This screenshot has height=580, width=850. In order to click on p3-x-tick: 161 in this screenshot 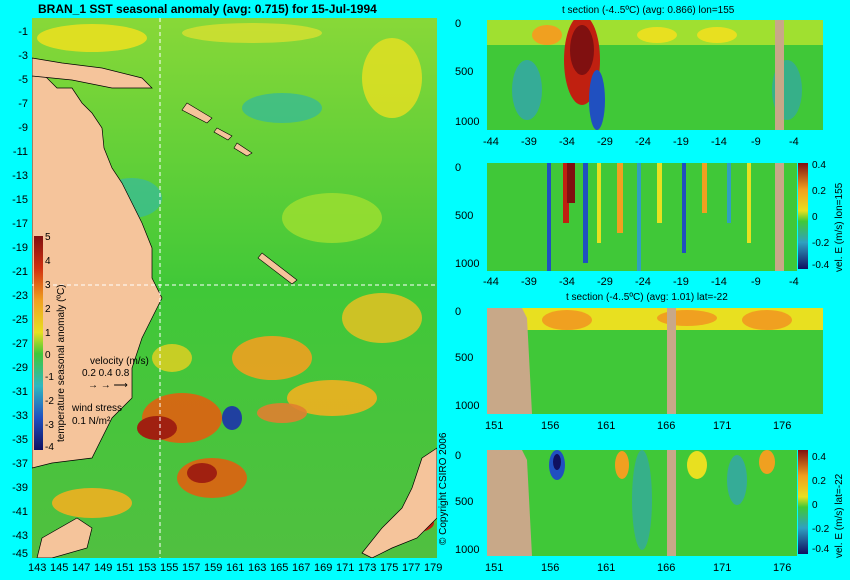, I will do `click(606, 426)`.